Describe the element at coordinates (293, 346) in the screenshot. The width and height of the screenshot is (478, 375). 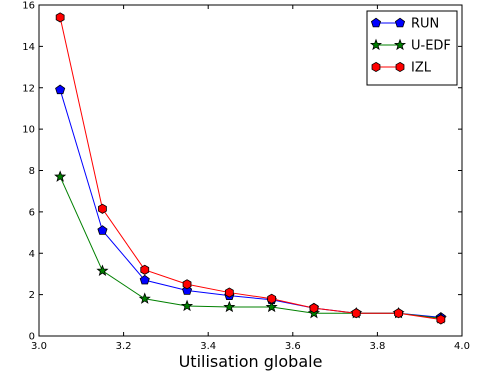
I see `x-tick-label: 3.6` at that location.